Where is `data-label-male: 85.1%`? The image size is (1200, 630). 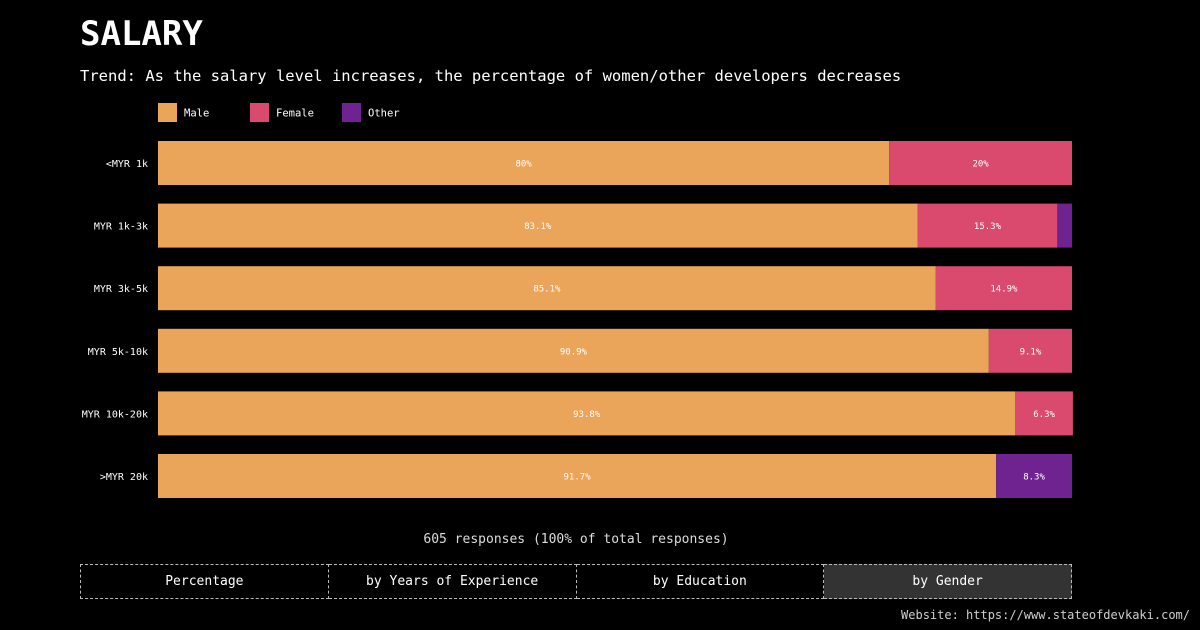 data-label-male: 85.1% is located at coordinates (547, 290).